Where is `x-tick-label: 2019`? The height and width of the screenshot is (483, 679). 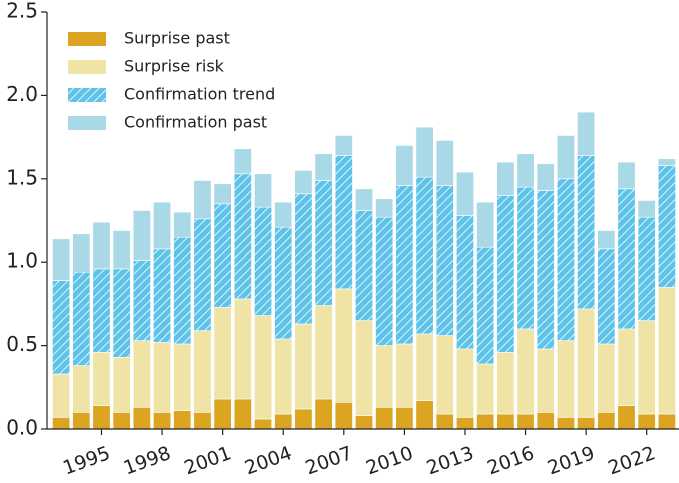
x-tick-label: 2019 is located at coordinates (571, 460).